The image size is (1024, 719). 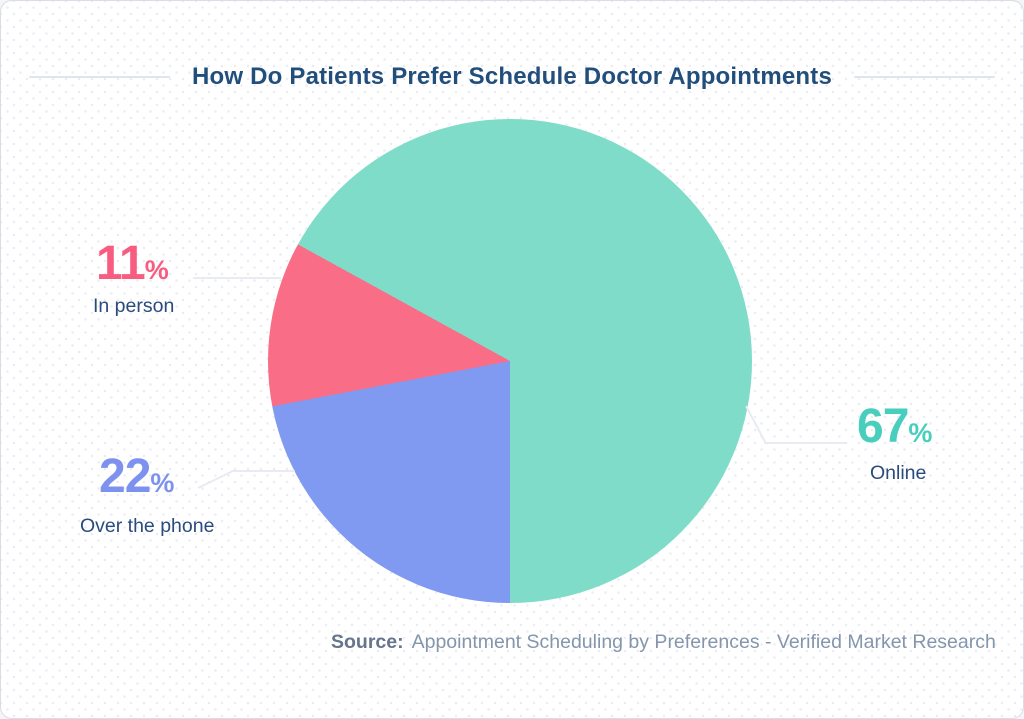 What do you see at coordinates (215, 479) in the screenshot?
I see `callout-connector-over-the-phone-diagonal` at bounding box center [215, 479].